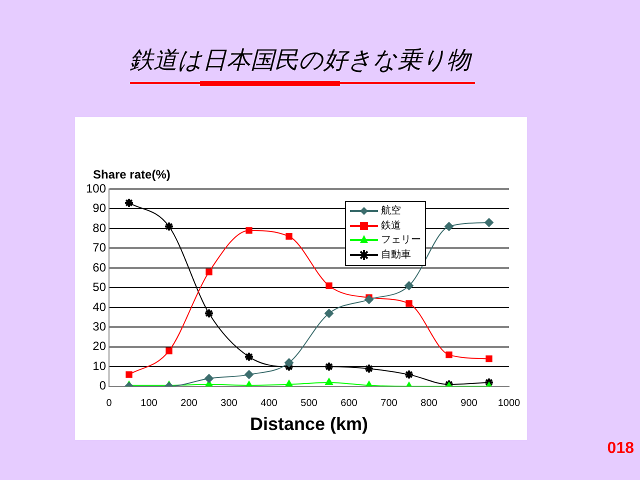  What do you see at coordinates (391, 226) in the screenshot?
I see `legend-label: 鉄道` at bounding box center [391, 226].